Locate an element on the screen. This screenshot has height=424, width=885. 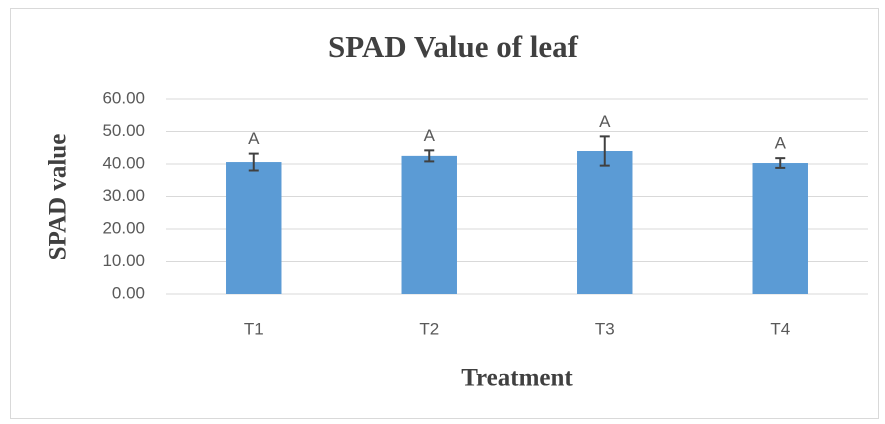
y-tick-label: 40.00 is located at coordinates (123, 162).